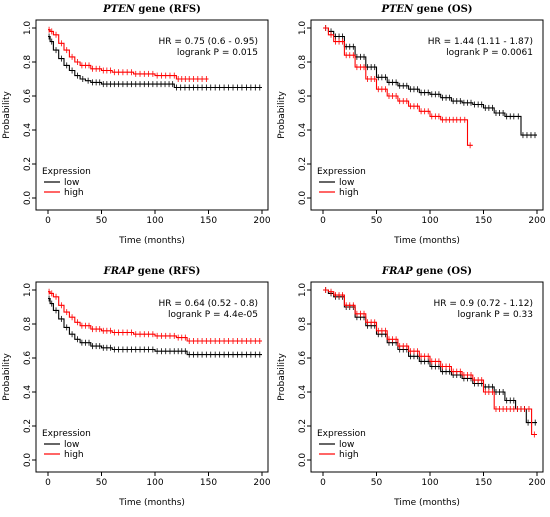 This screenshot has width=550, height=517. What do you see at coordinates (208, 304) in the screenshot?
I see `stat-line-1: HR = 0.64 (0.52 - 0.8)` at bounding box center [208, 304].